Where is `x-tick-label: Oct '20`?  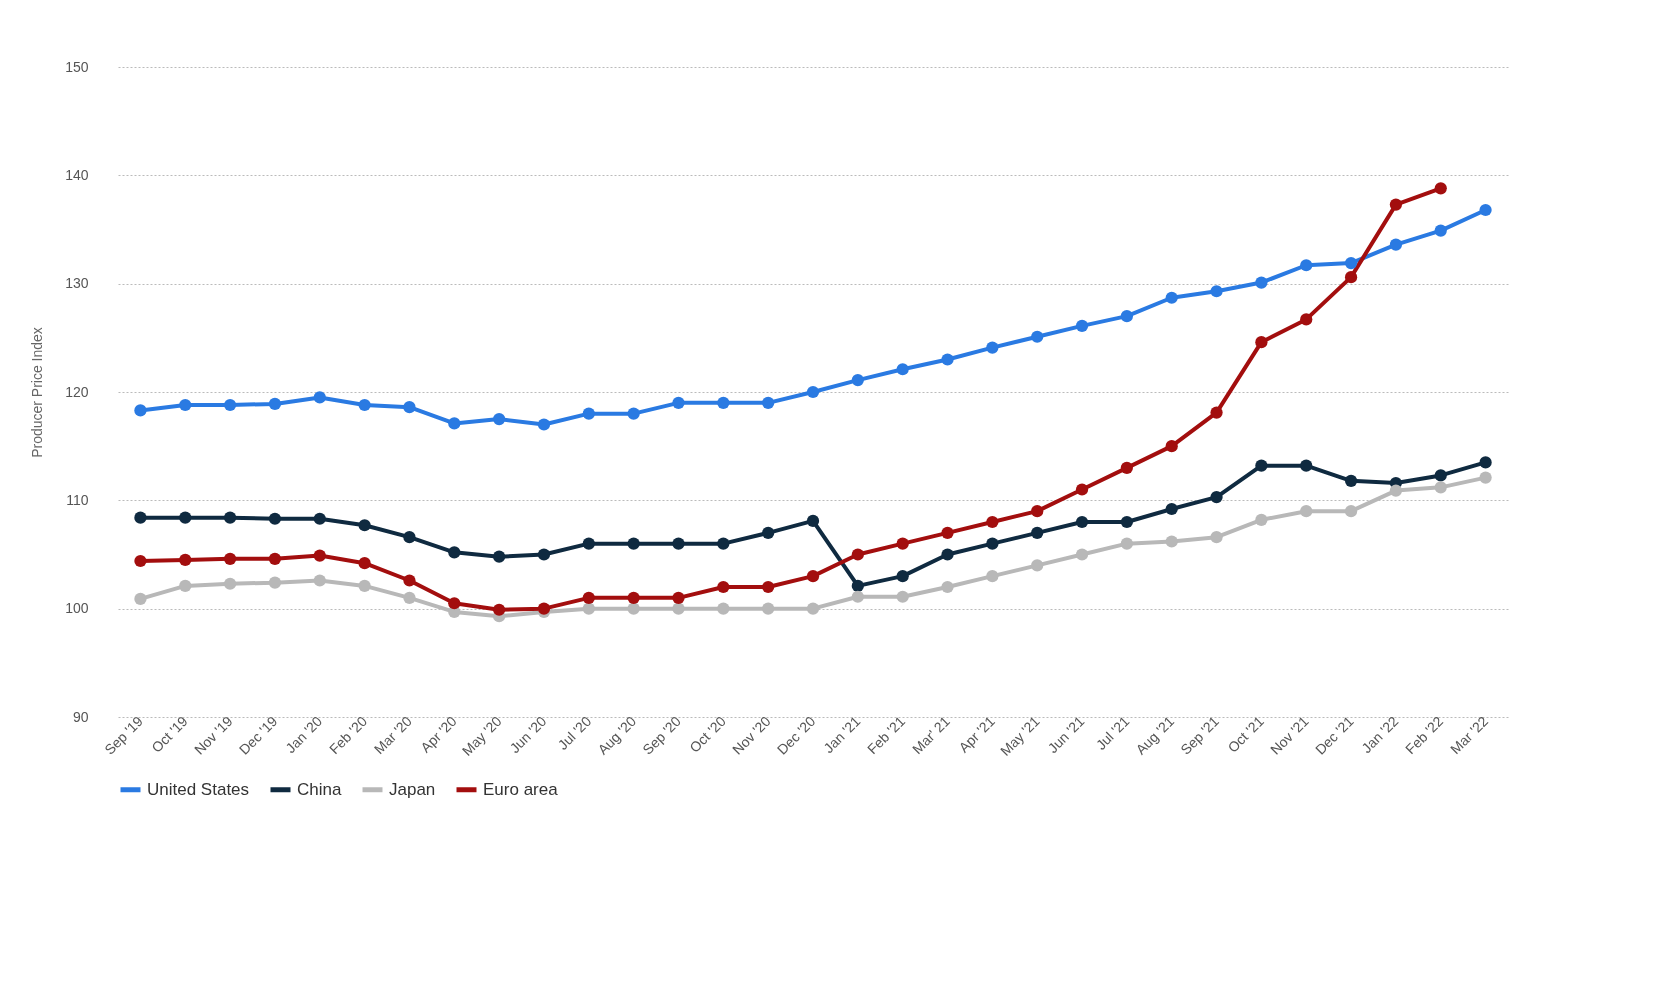
x-tick-label: Oct '20 is located at coordinates (707, 734).